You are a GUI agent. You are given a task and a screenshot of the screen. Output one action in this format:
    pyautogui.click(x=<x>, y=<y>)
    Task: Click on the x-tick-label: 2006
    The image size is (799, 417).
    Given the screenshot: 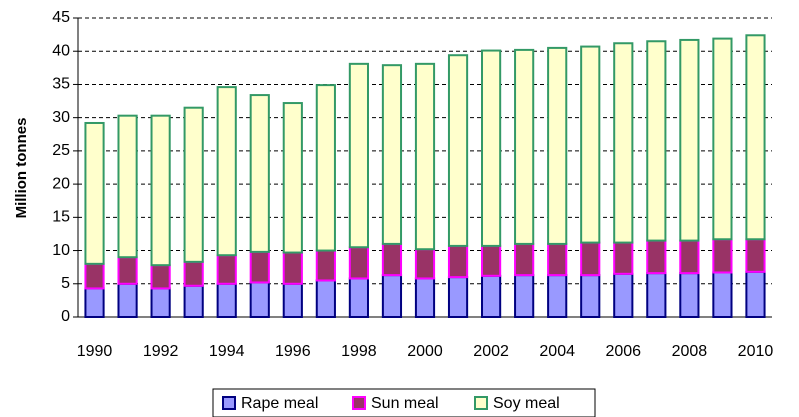 What is the action you would take?
    pyautogui.click(x=623, y=351)
    